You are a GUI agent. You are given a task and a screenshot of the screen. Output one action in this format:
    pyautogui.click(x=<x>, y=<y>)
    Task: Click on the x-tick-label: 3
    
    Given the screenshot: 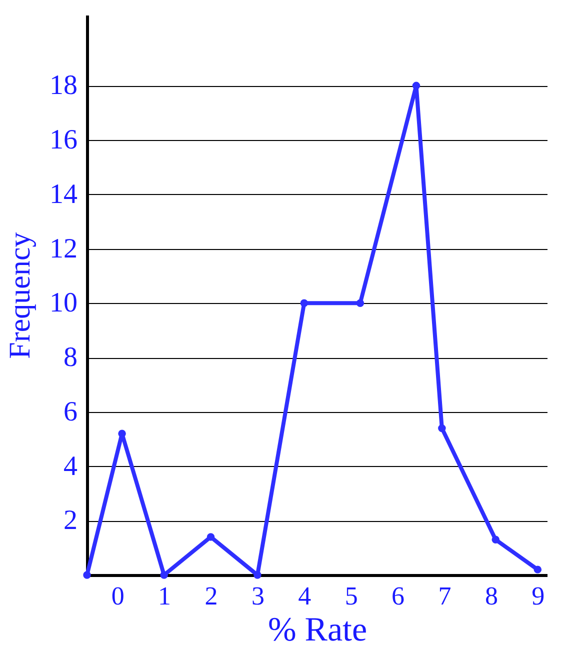 What is the action you would take?
    pyautogui.click(x=257, y=596)
    